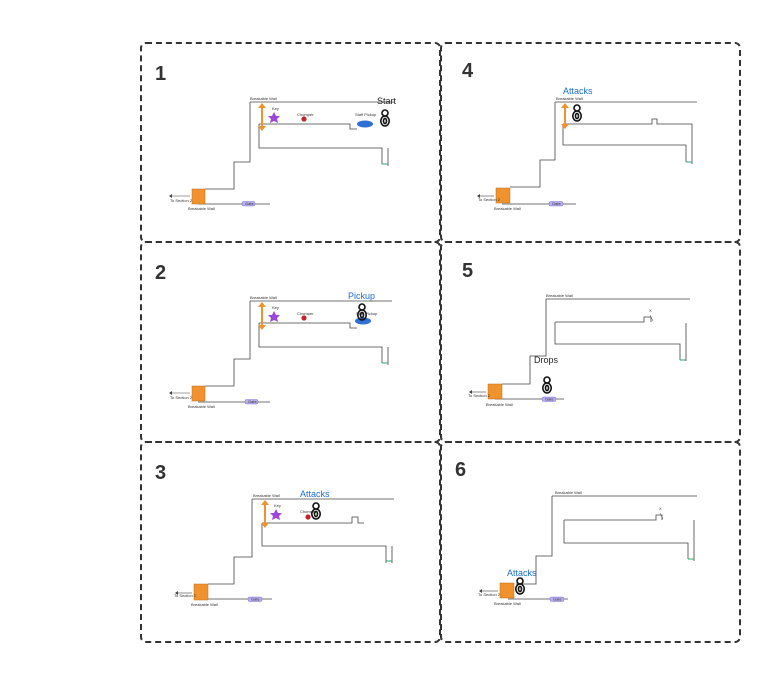 The height and width of the screenshot is (684, 780). I want to click on panel-number: 1, so click(160, 74).